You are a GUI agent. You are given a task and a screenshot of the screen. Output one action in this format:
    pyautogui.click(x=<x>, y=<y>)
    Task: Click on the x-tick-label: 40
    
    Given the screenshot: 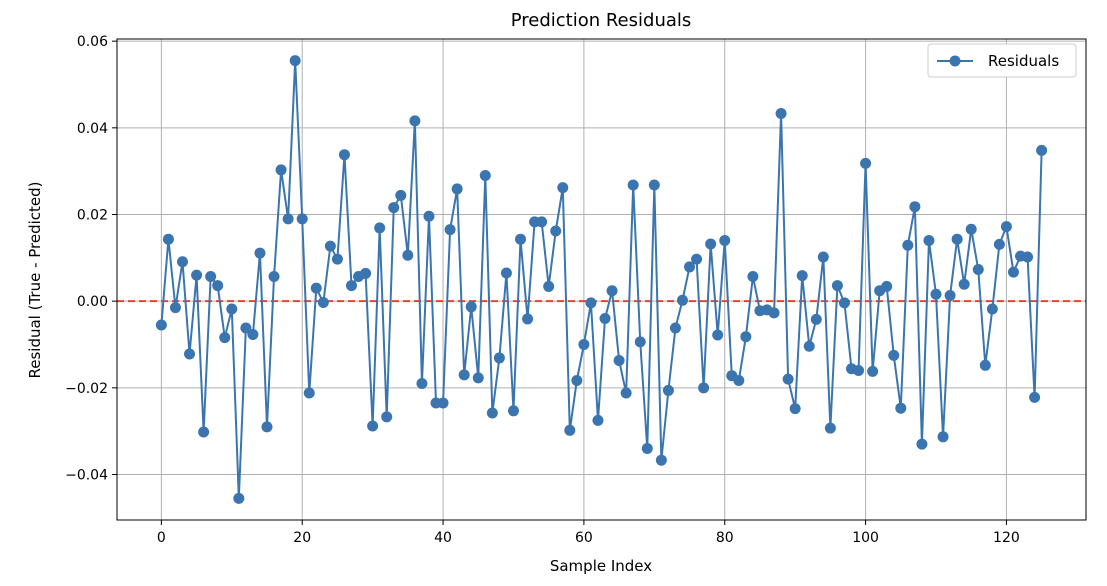 What is the action you would take?
    pyautogui.click(x=443, y=538)
    